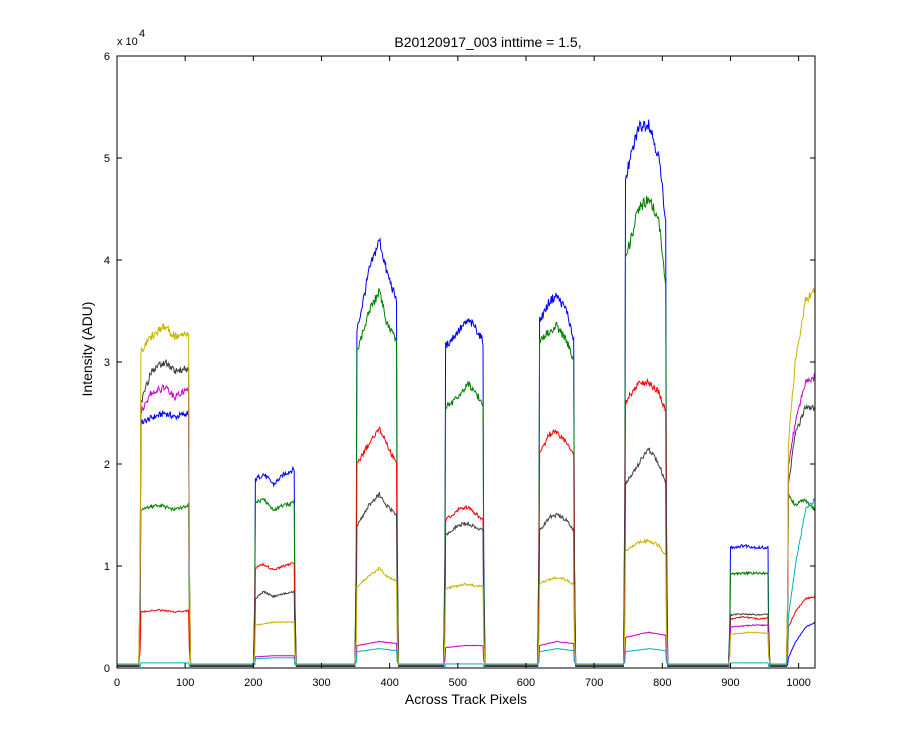 The image size is (900, 750). What do you see at coordinates (526, 683) in the screenshot?
I see `x-tick-label: 600` at bounding box center [526, 683].